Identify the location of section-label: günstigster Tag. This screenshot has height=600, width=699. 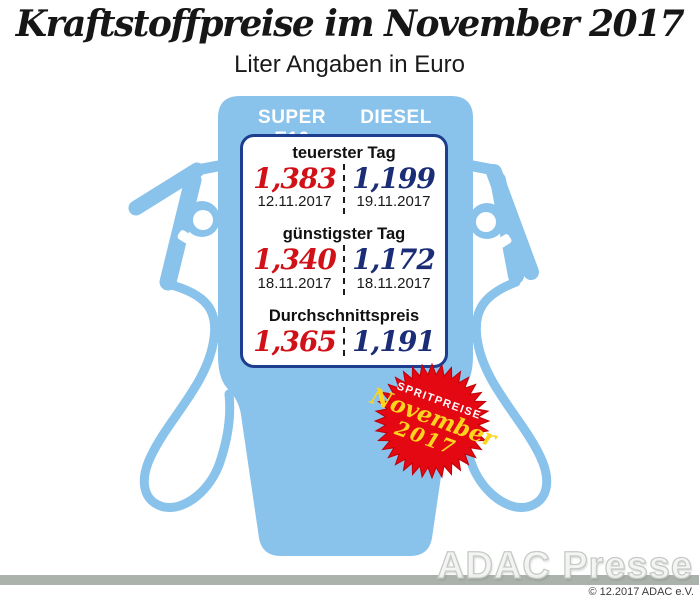
(344, 234).